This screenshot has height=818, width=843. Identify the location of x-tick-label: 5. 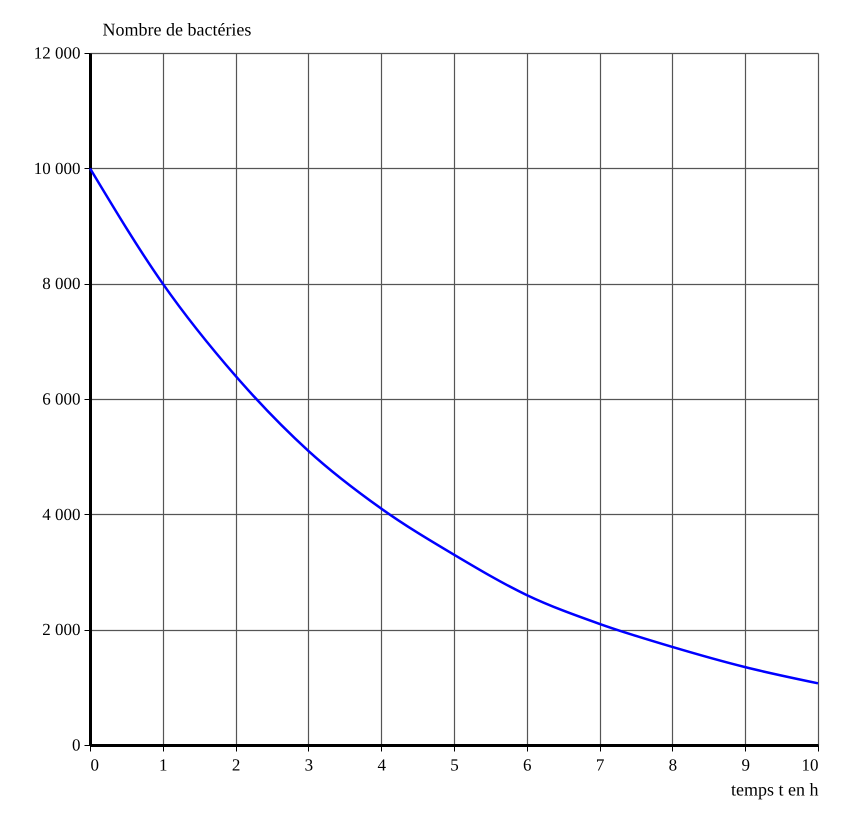
(454, 765).